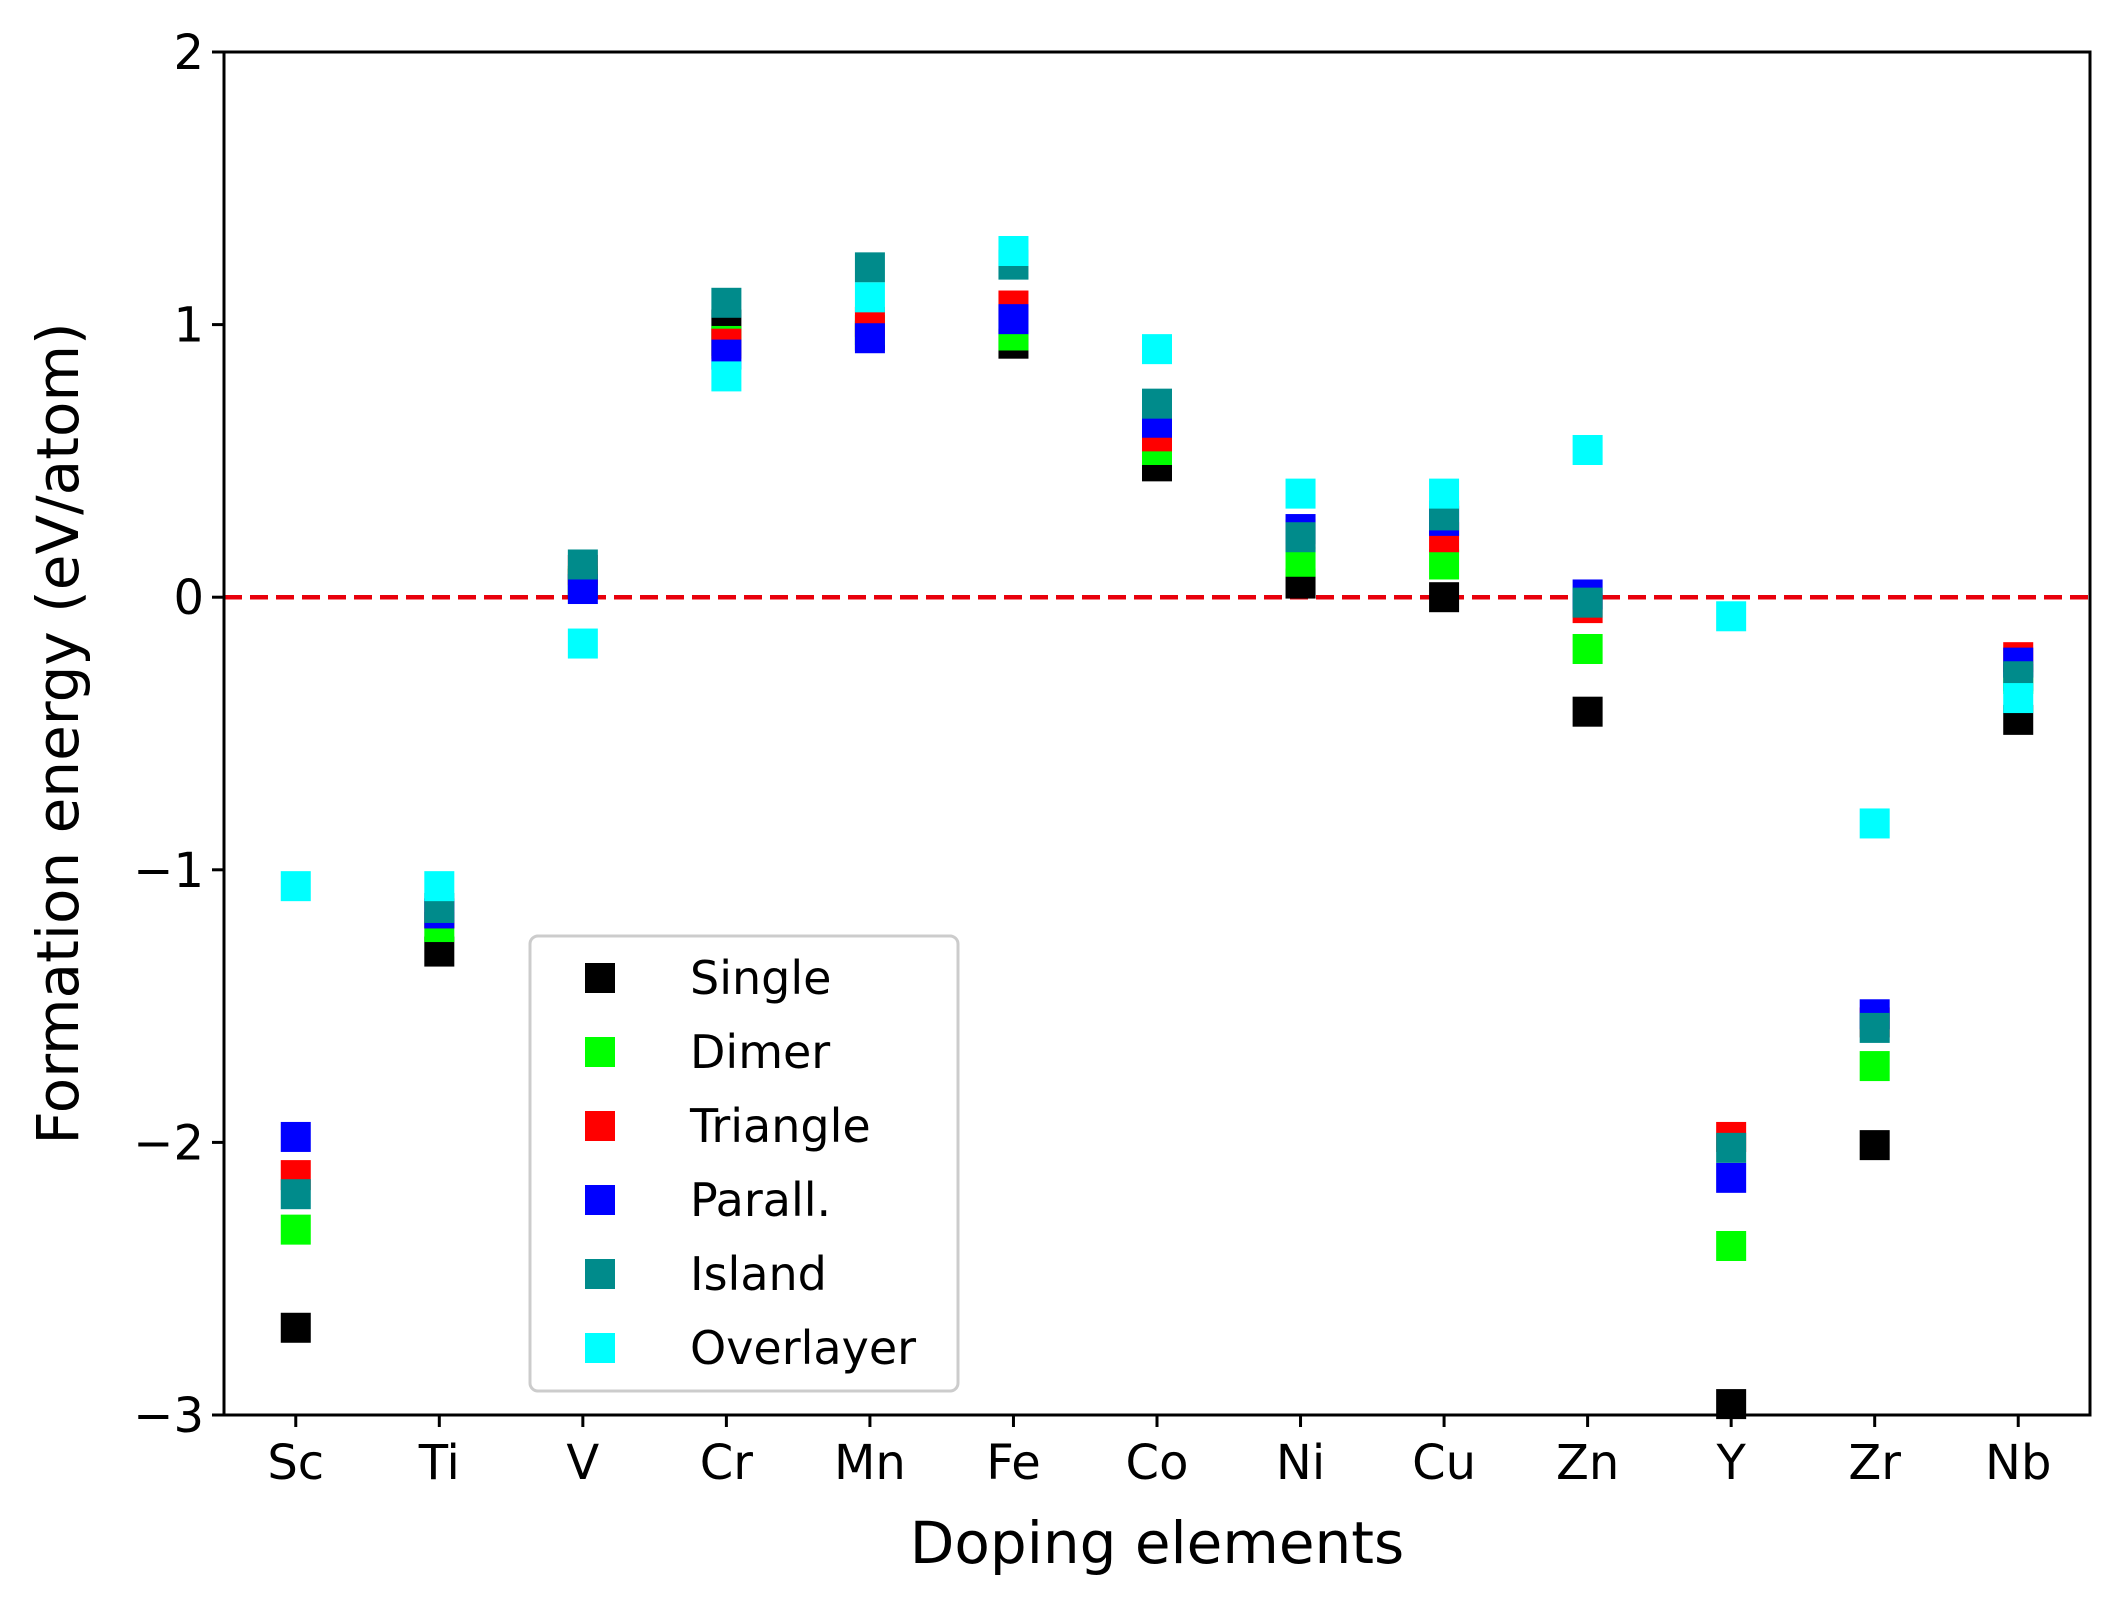 The height and width of the screenshot is (1605, 2112). Describe the element at coordinates (1587, 711) in the screenshot. I see `marker-single-zn` at that location.